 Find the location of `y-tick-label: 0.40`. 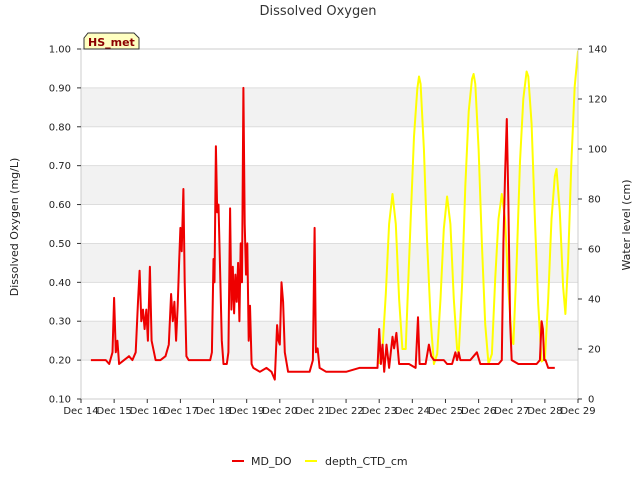

y-tick-label: 0.40 is located at coordinates (60, 283).